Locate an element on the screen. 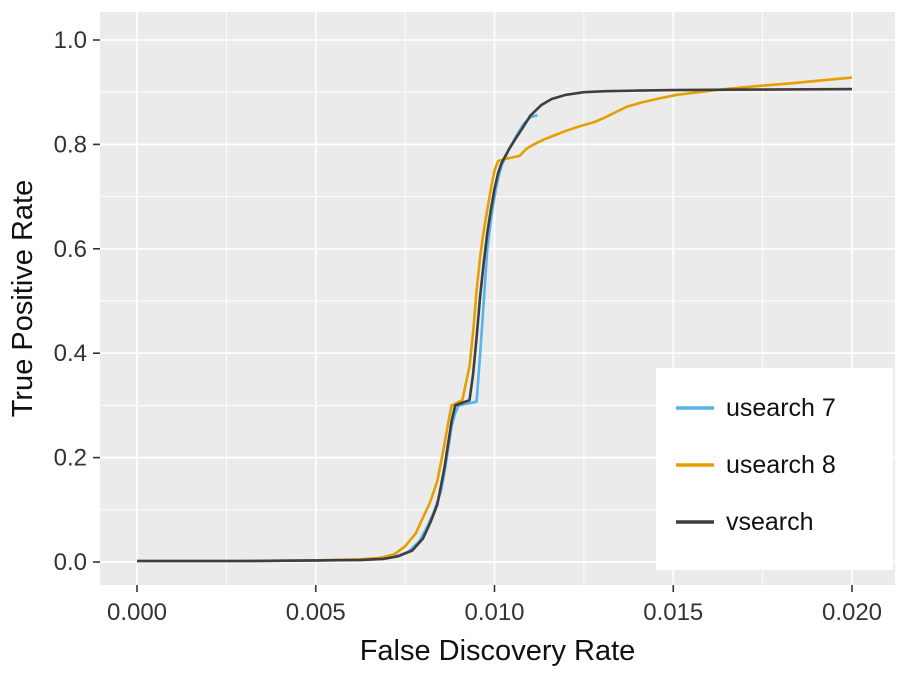 The width and height of the screenshot is (913, 675). y-tick-label: 0.8 is located at coordinates (70, 144).